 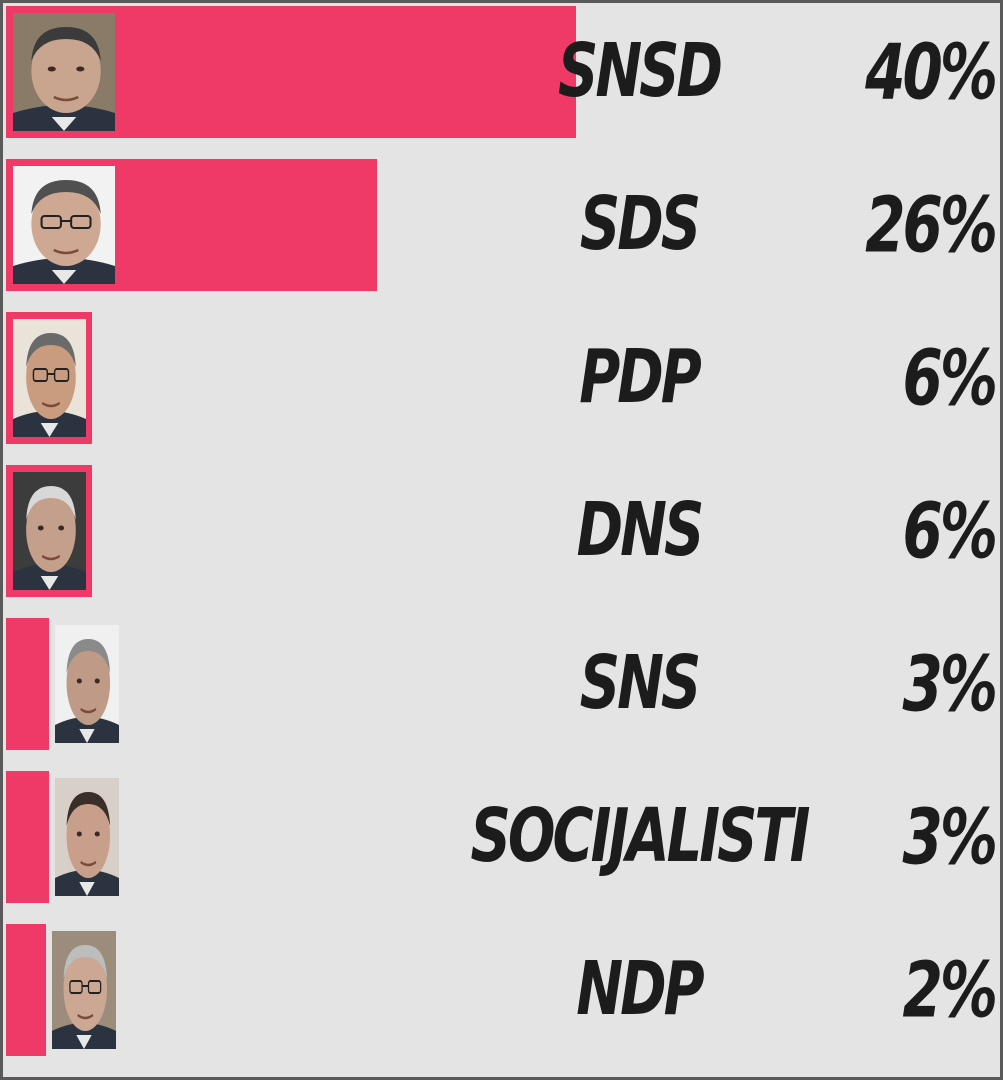 I want to click on party-label: SDS, so click(x=640, y=224).